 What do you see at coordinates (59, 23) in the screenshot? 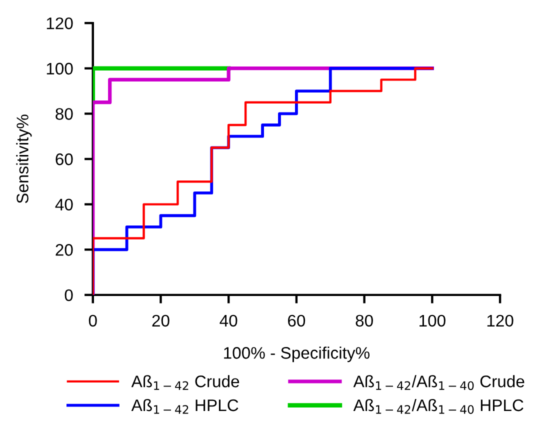
I see `y-tick-label: 120` at bounding box center [59, 23].